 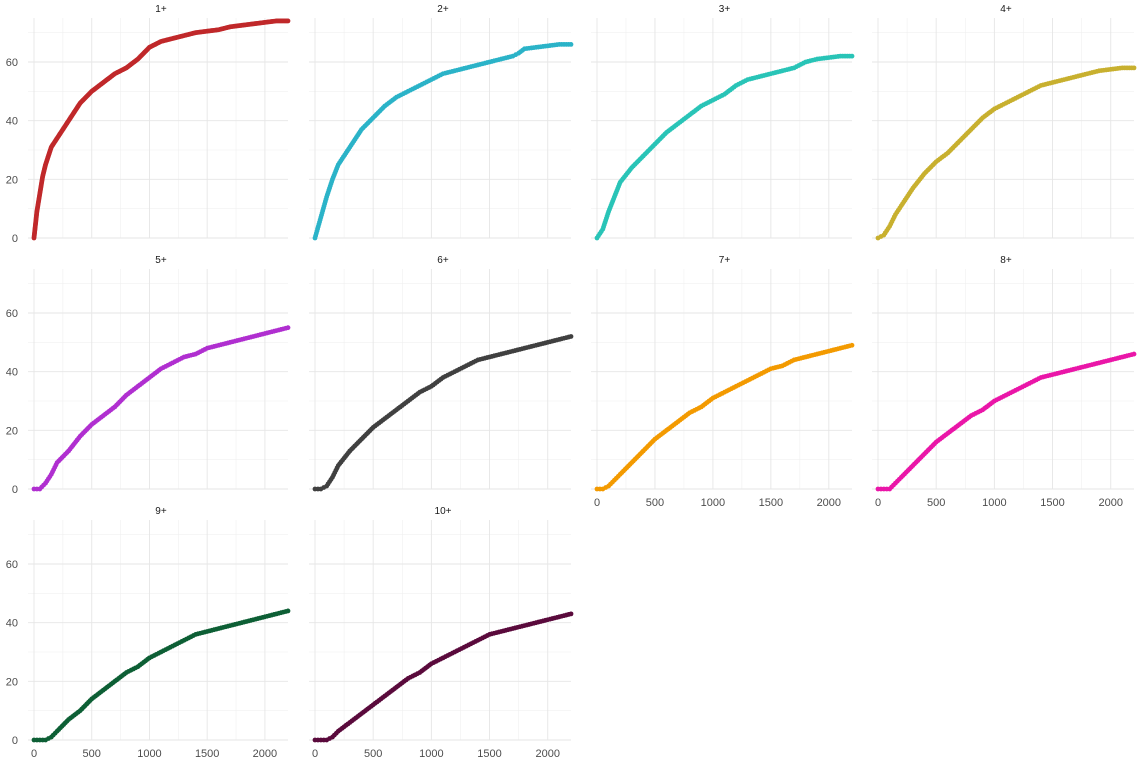 I want to click on panel-title: 9+, so click(x=161, y=511).